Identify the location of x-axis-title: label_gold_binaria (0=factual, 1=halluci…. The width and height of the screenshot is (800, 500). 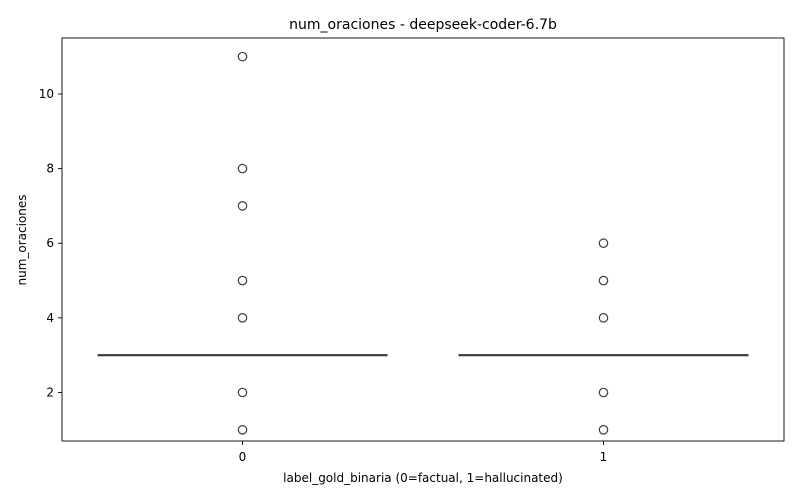
(423, 478).